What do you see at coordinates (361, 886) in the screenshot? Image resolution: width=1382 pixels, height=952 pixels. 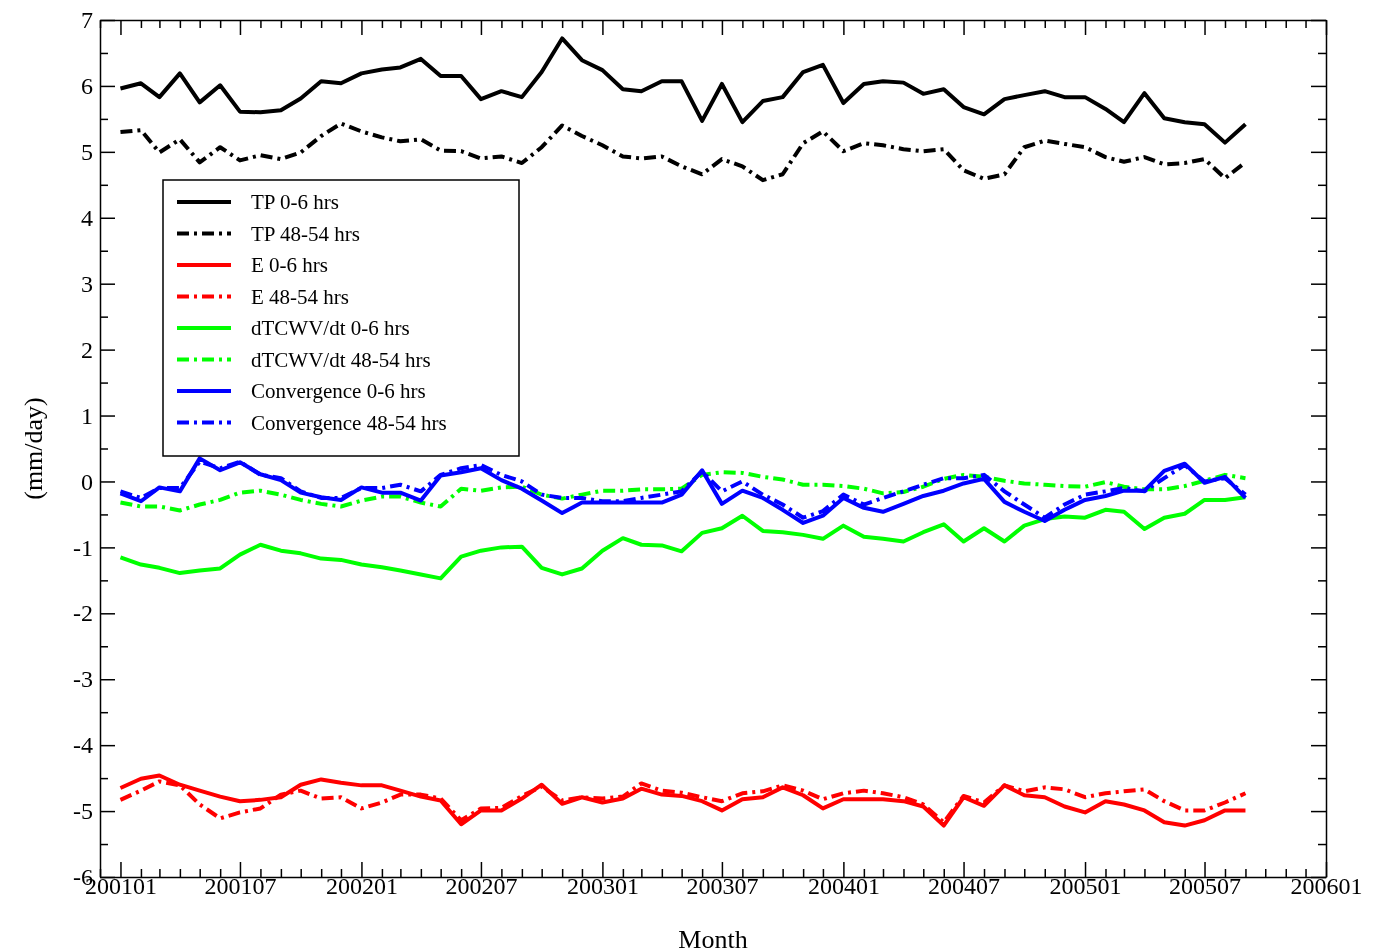 I see `x-tick-label: 200201` at bounding box center [361, 886].